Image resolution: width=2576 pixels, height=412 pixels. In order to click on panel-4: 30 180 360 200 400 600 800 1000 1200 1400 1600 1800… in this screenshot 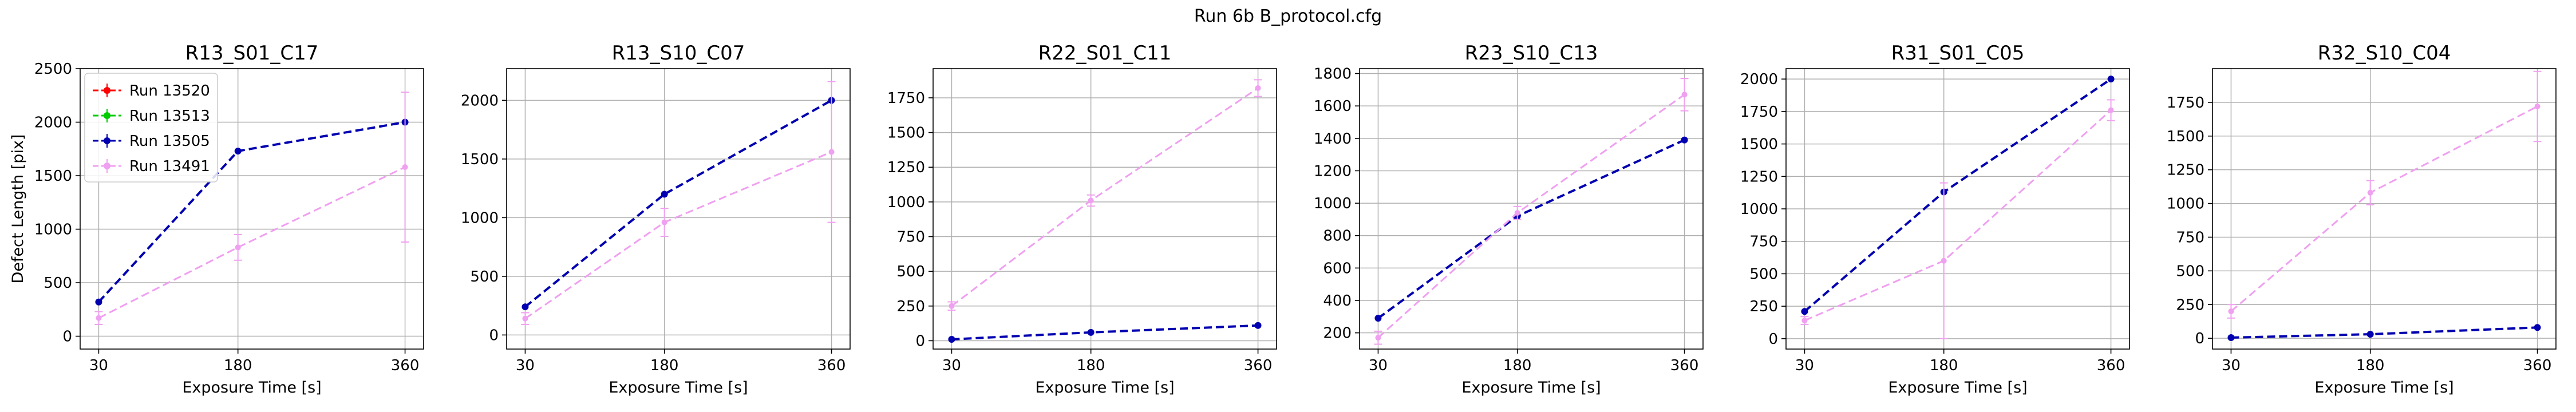, I will do `click(1509, 219)`.